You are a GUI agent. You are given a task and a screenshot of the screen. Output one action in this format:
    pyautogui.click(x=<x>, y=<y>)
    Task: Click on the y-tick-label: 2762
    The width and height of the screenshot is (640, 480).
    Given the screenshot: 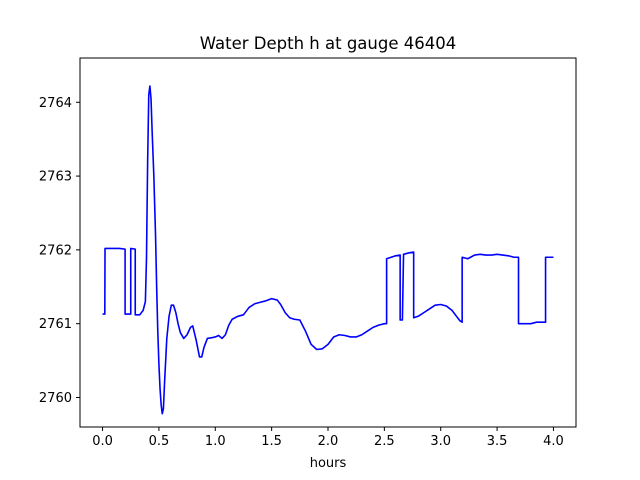 What is the action you would take?
    pyautogui.click(x=55, y=250)
    